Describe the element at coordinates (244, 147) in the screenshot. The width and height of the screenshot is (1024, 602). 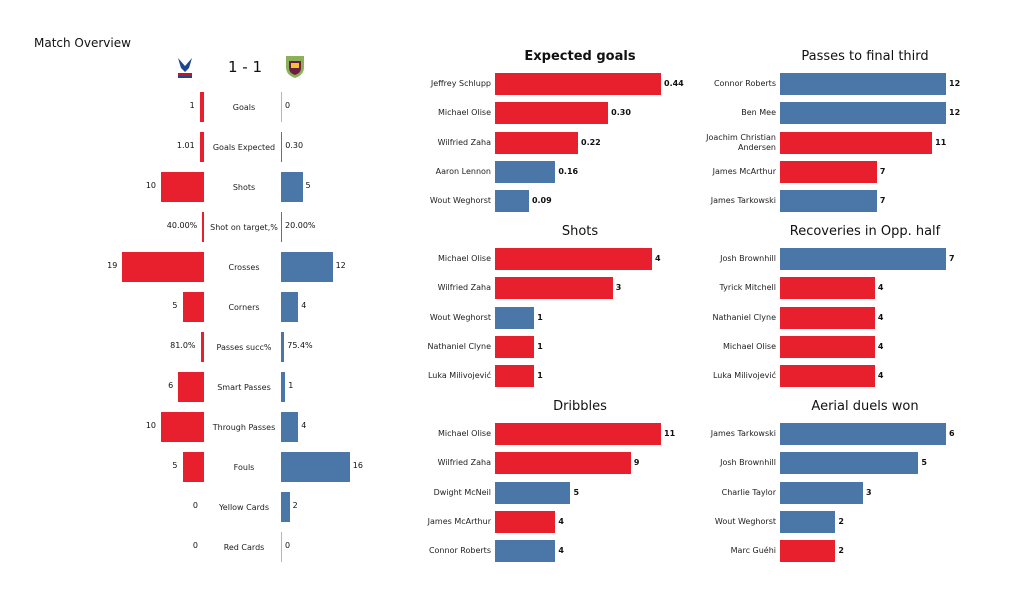
I see `category-label: Goals Expected` at that location.